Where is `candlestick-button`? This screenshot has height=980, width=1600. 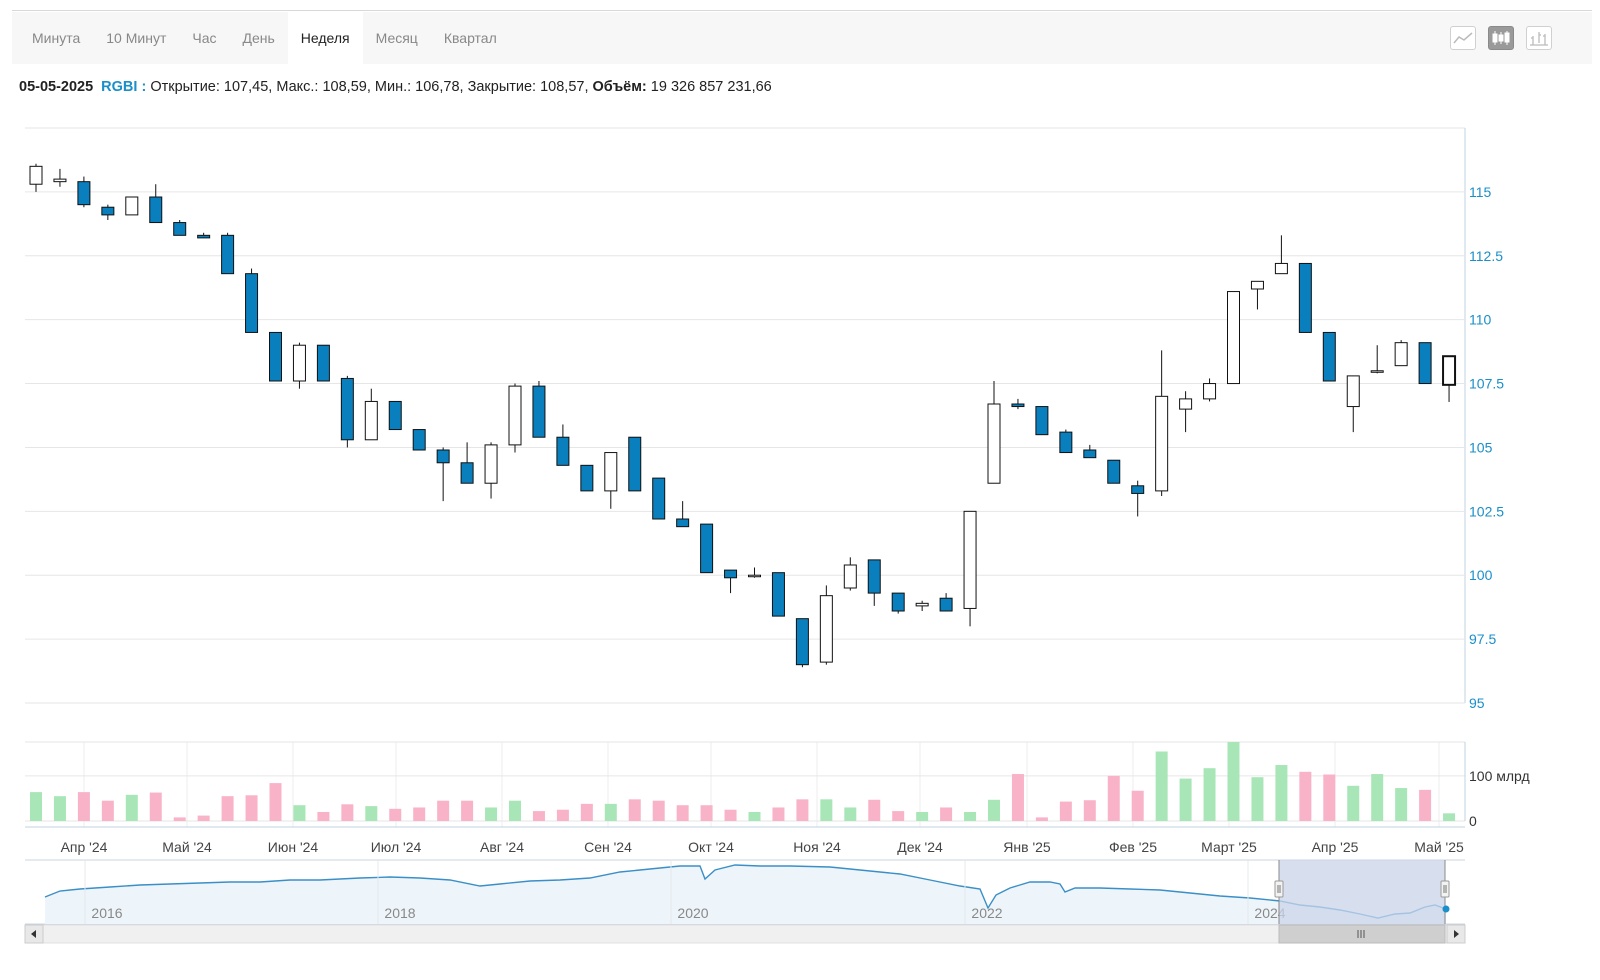
candlestick-button is located at coordinates (1501, 38).